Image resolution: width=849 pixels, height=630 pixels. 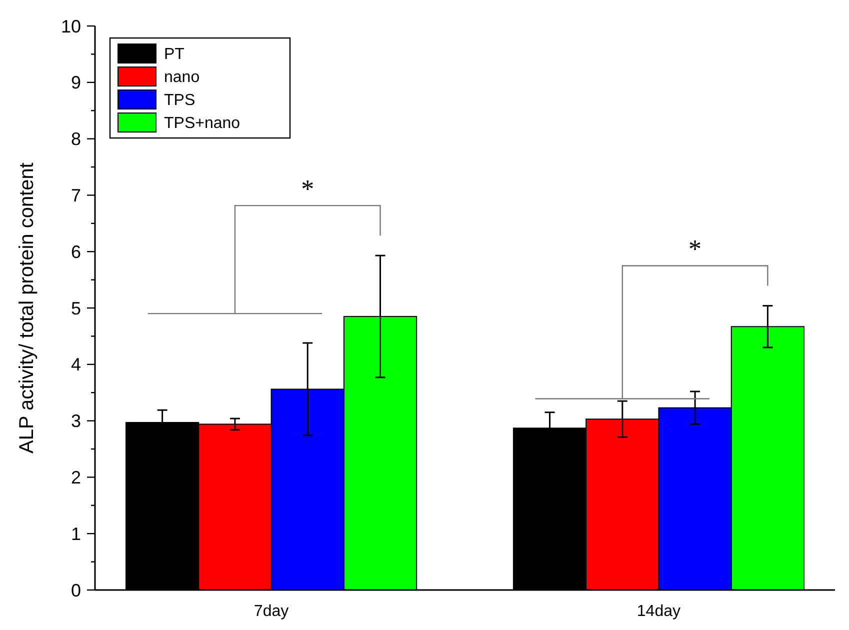 What do you see at coordinates (75, 364) in the screenshot?
I see `y-tick-label: 4` at bounding box center [75, 364].